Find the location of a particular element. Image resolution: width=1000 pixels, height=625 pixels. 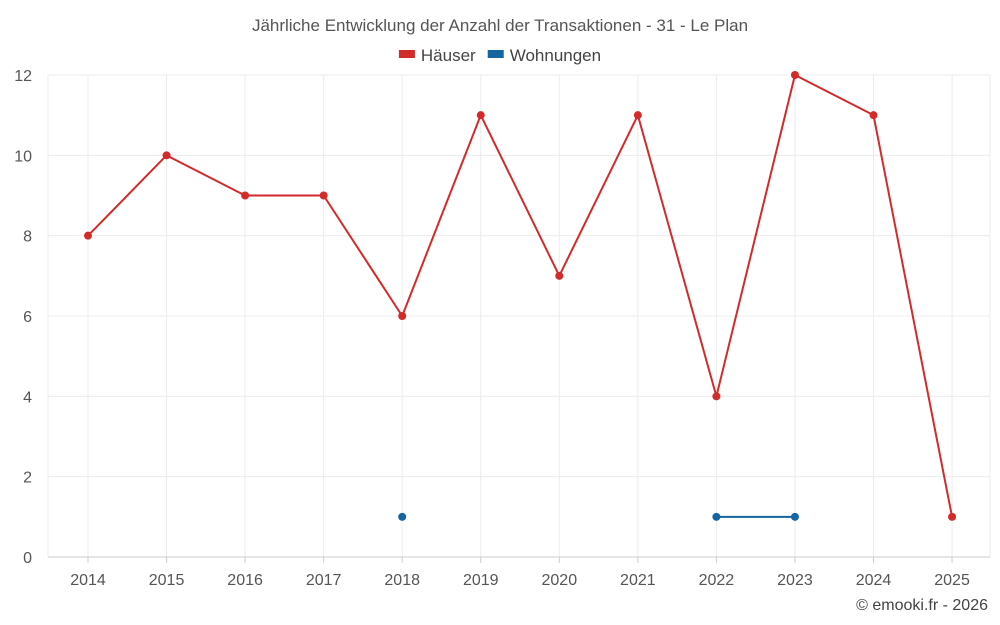

y-tick-label: 8 is located at coordinates (27, 237).